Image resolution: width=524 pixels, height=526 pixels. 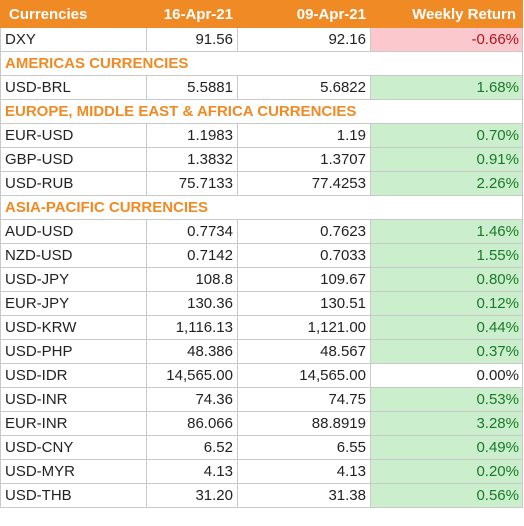 What do you see at coordinates (192, 399) in the screenshot?
I see `current-rate-cell: 74.36` at bounding box center [192, 399].